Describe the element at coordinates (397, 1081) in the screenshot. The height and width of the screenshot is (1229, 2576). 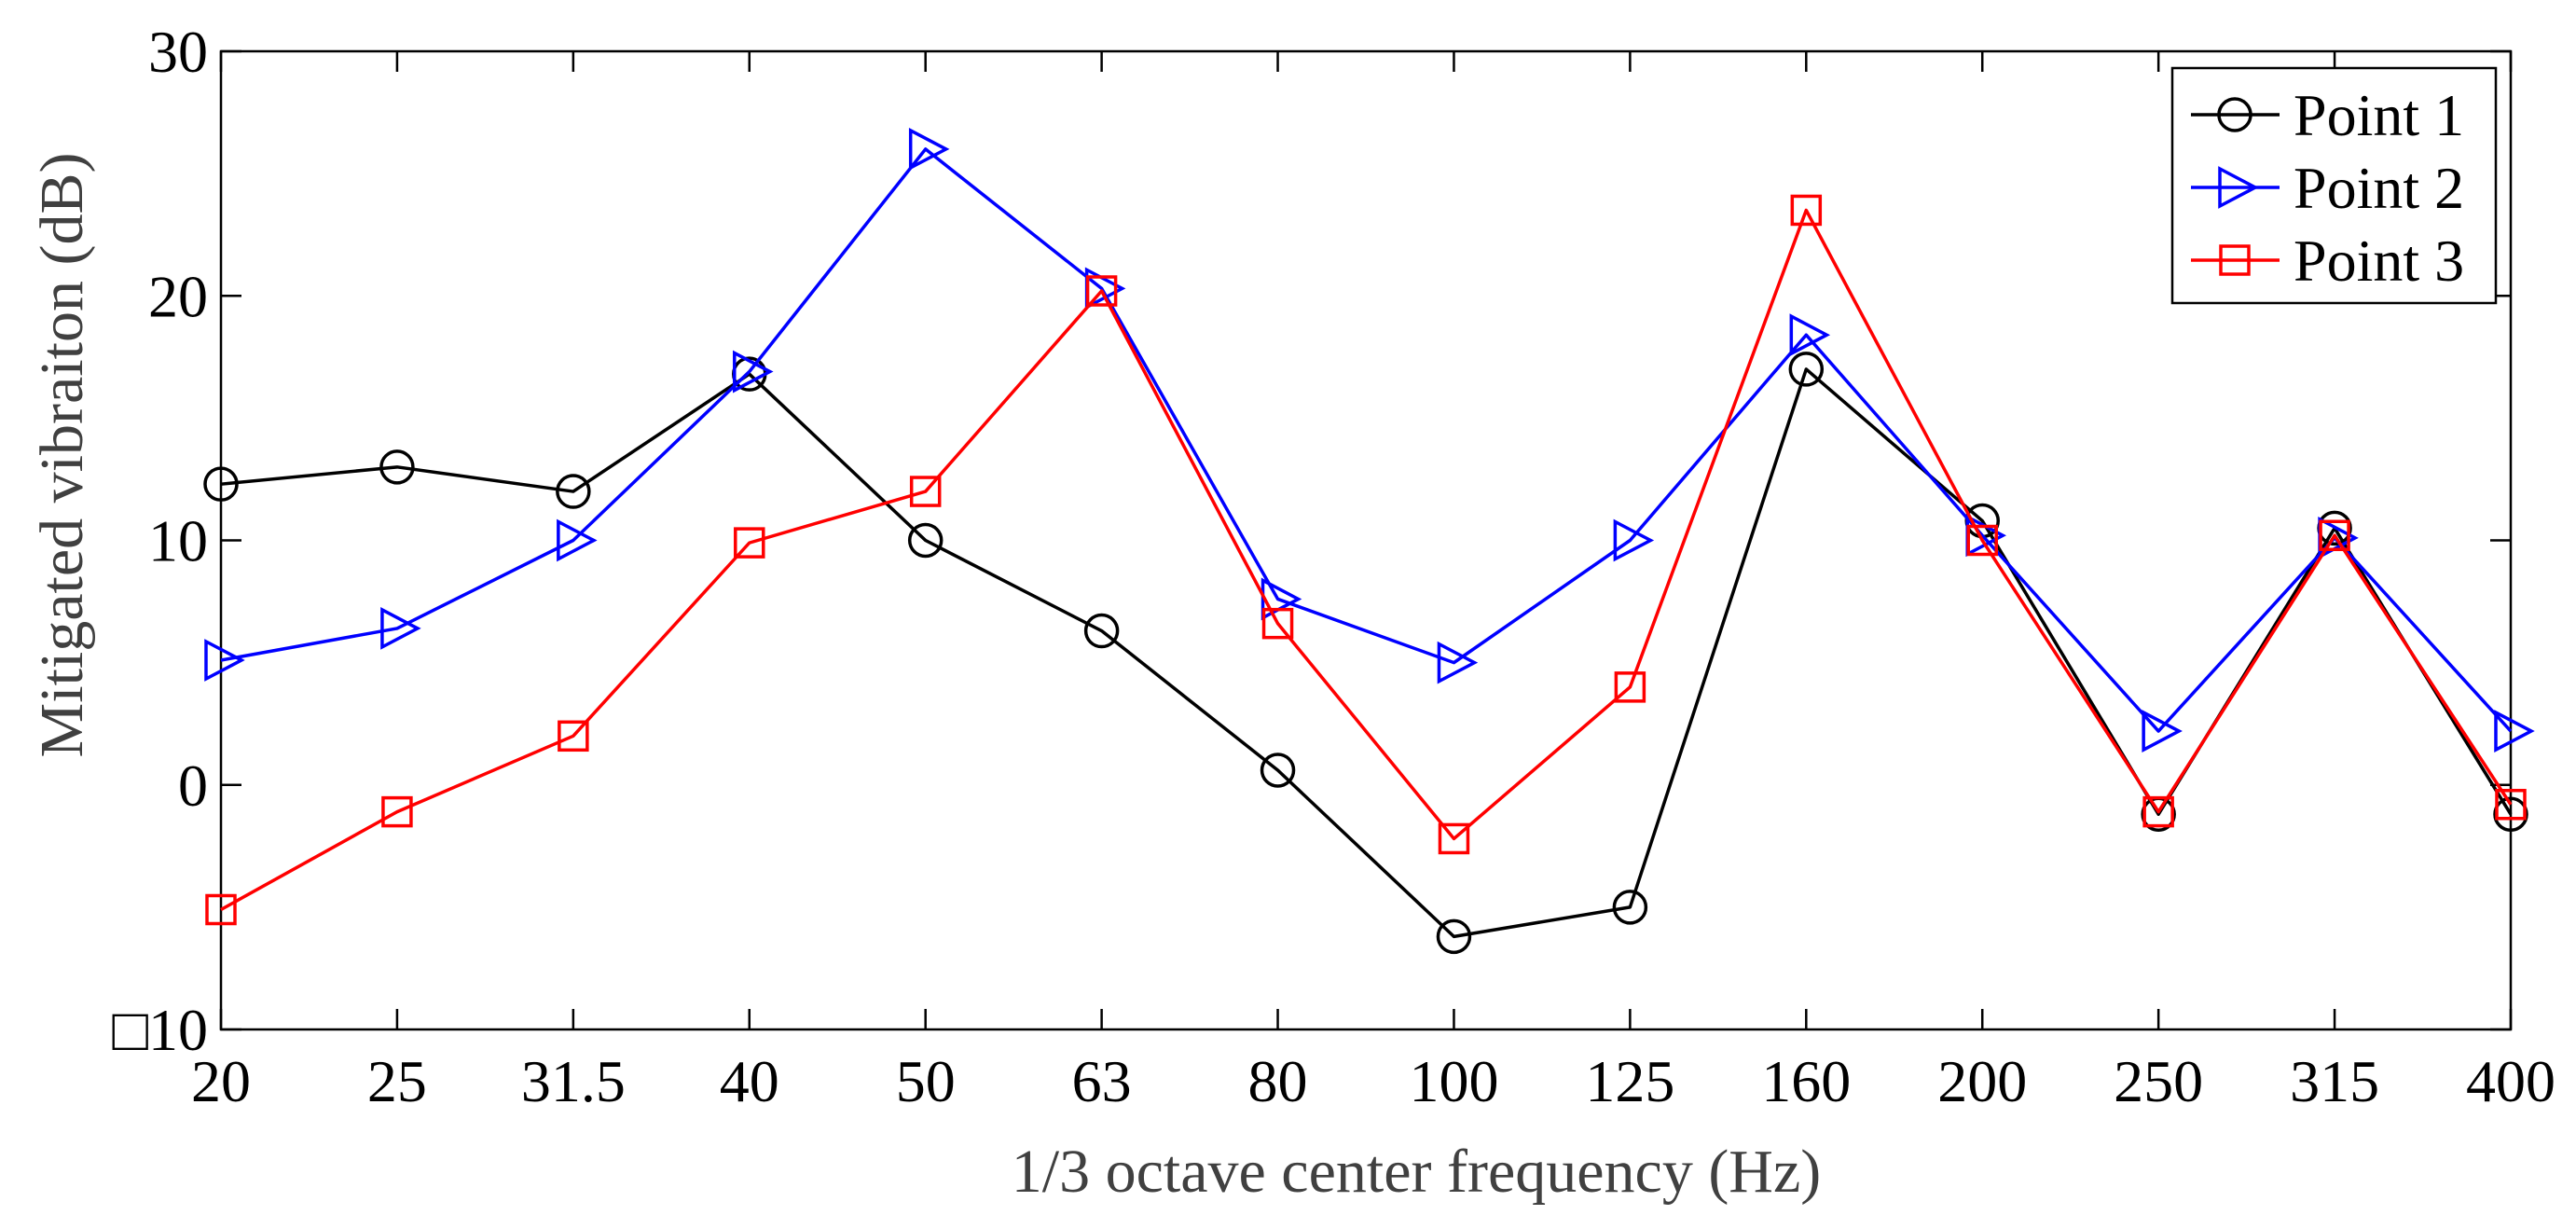
I see `x-tick-label: 25` at that location.